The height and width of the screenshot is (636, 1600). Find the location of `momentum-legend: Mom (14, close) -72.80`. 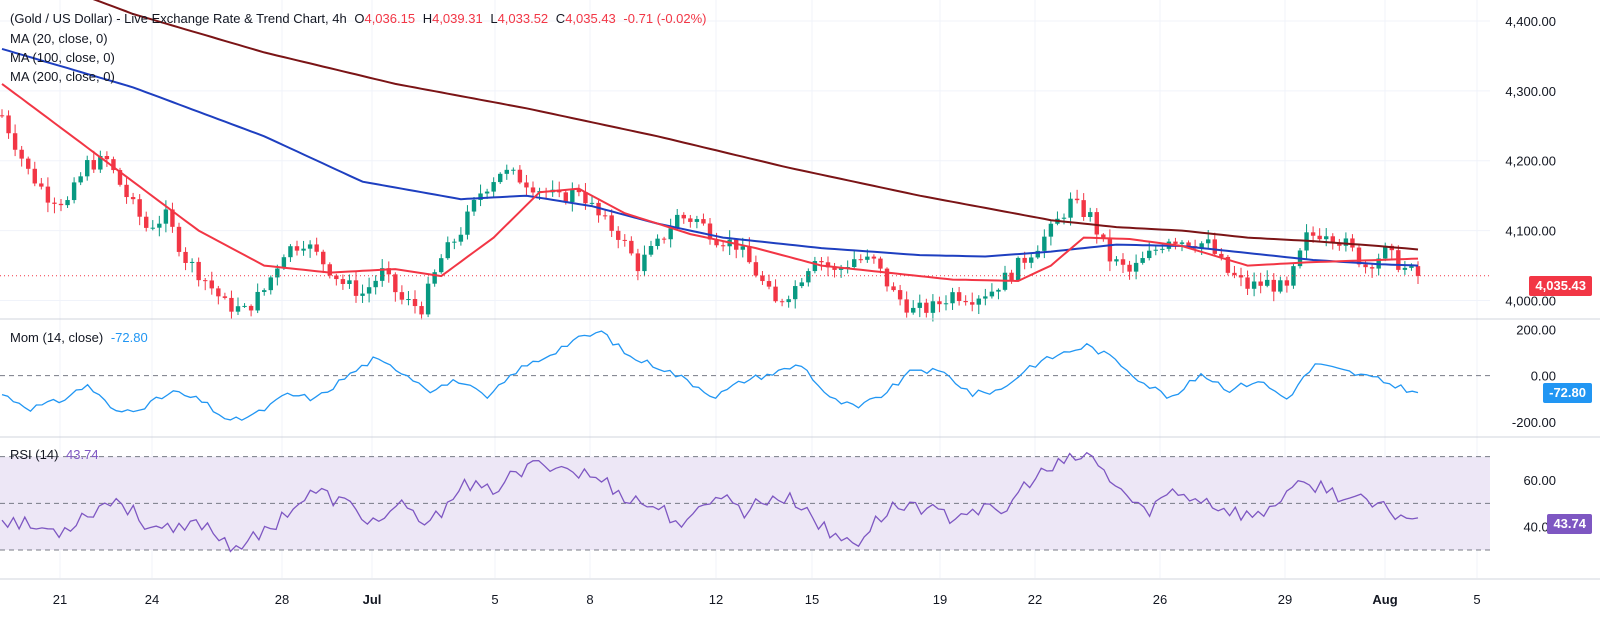

momentum-legend: Mom (14, close) -72.80 is located at coordinates (81, 338).